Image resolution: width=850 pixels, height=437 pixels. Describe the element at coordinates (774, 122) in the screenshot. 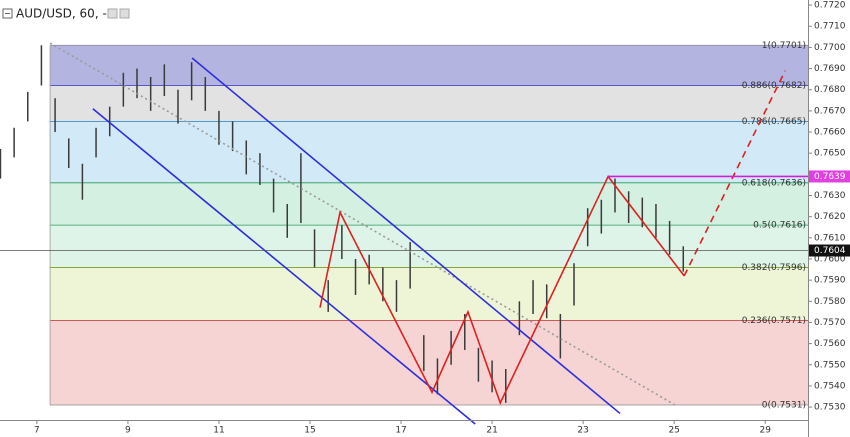

I see `fib-label: 0.786(0.7665)` at that location.